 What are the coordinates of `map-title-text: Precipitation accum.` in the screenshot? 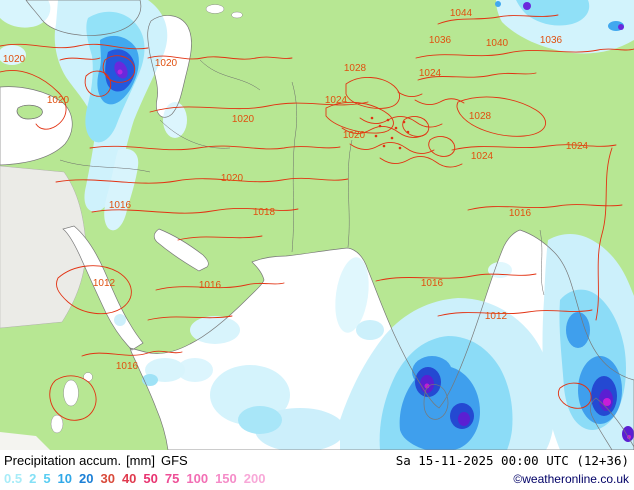 It's located at (63, 460).